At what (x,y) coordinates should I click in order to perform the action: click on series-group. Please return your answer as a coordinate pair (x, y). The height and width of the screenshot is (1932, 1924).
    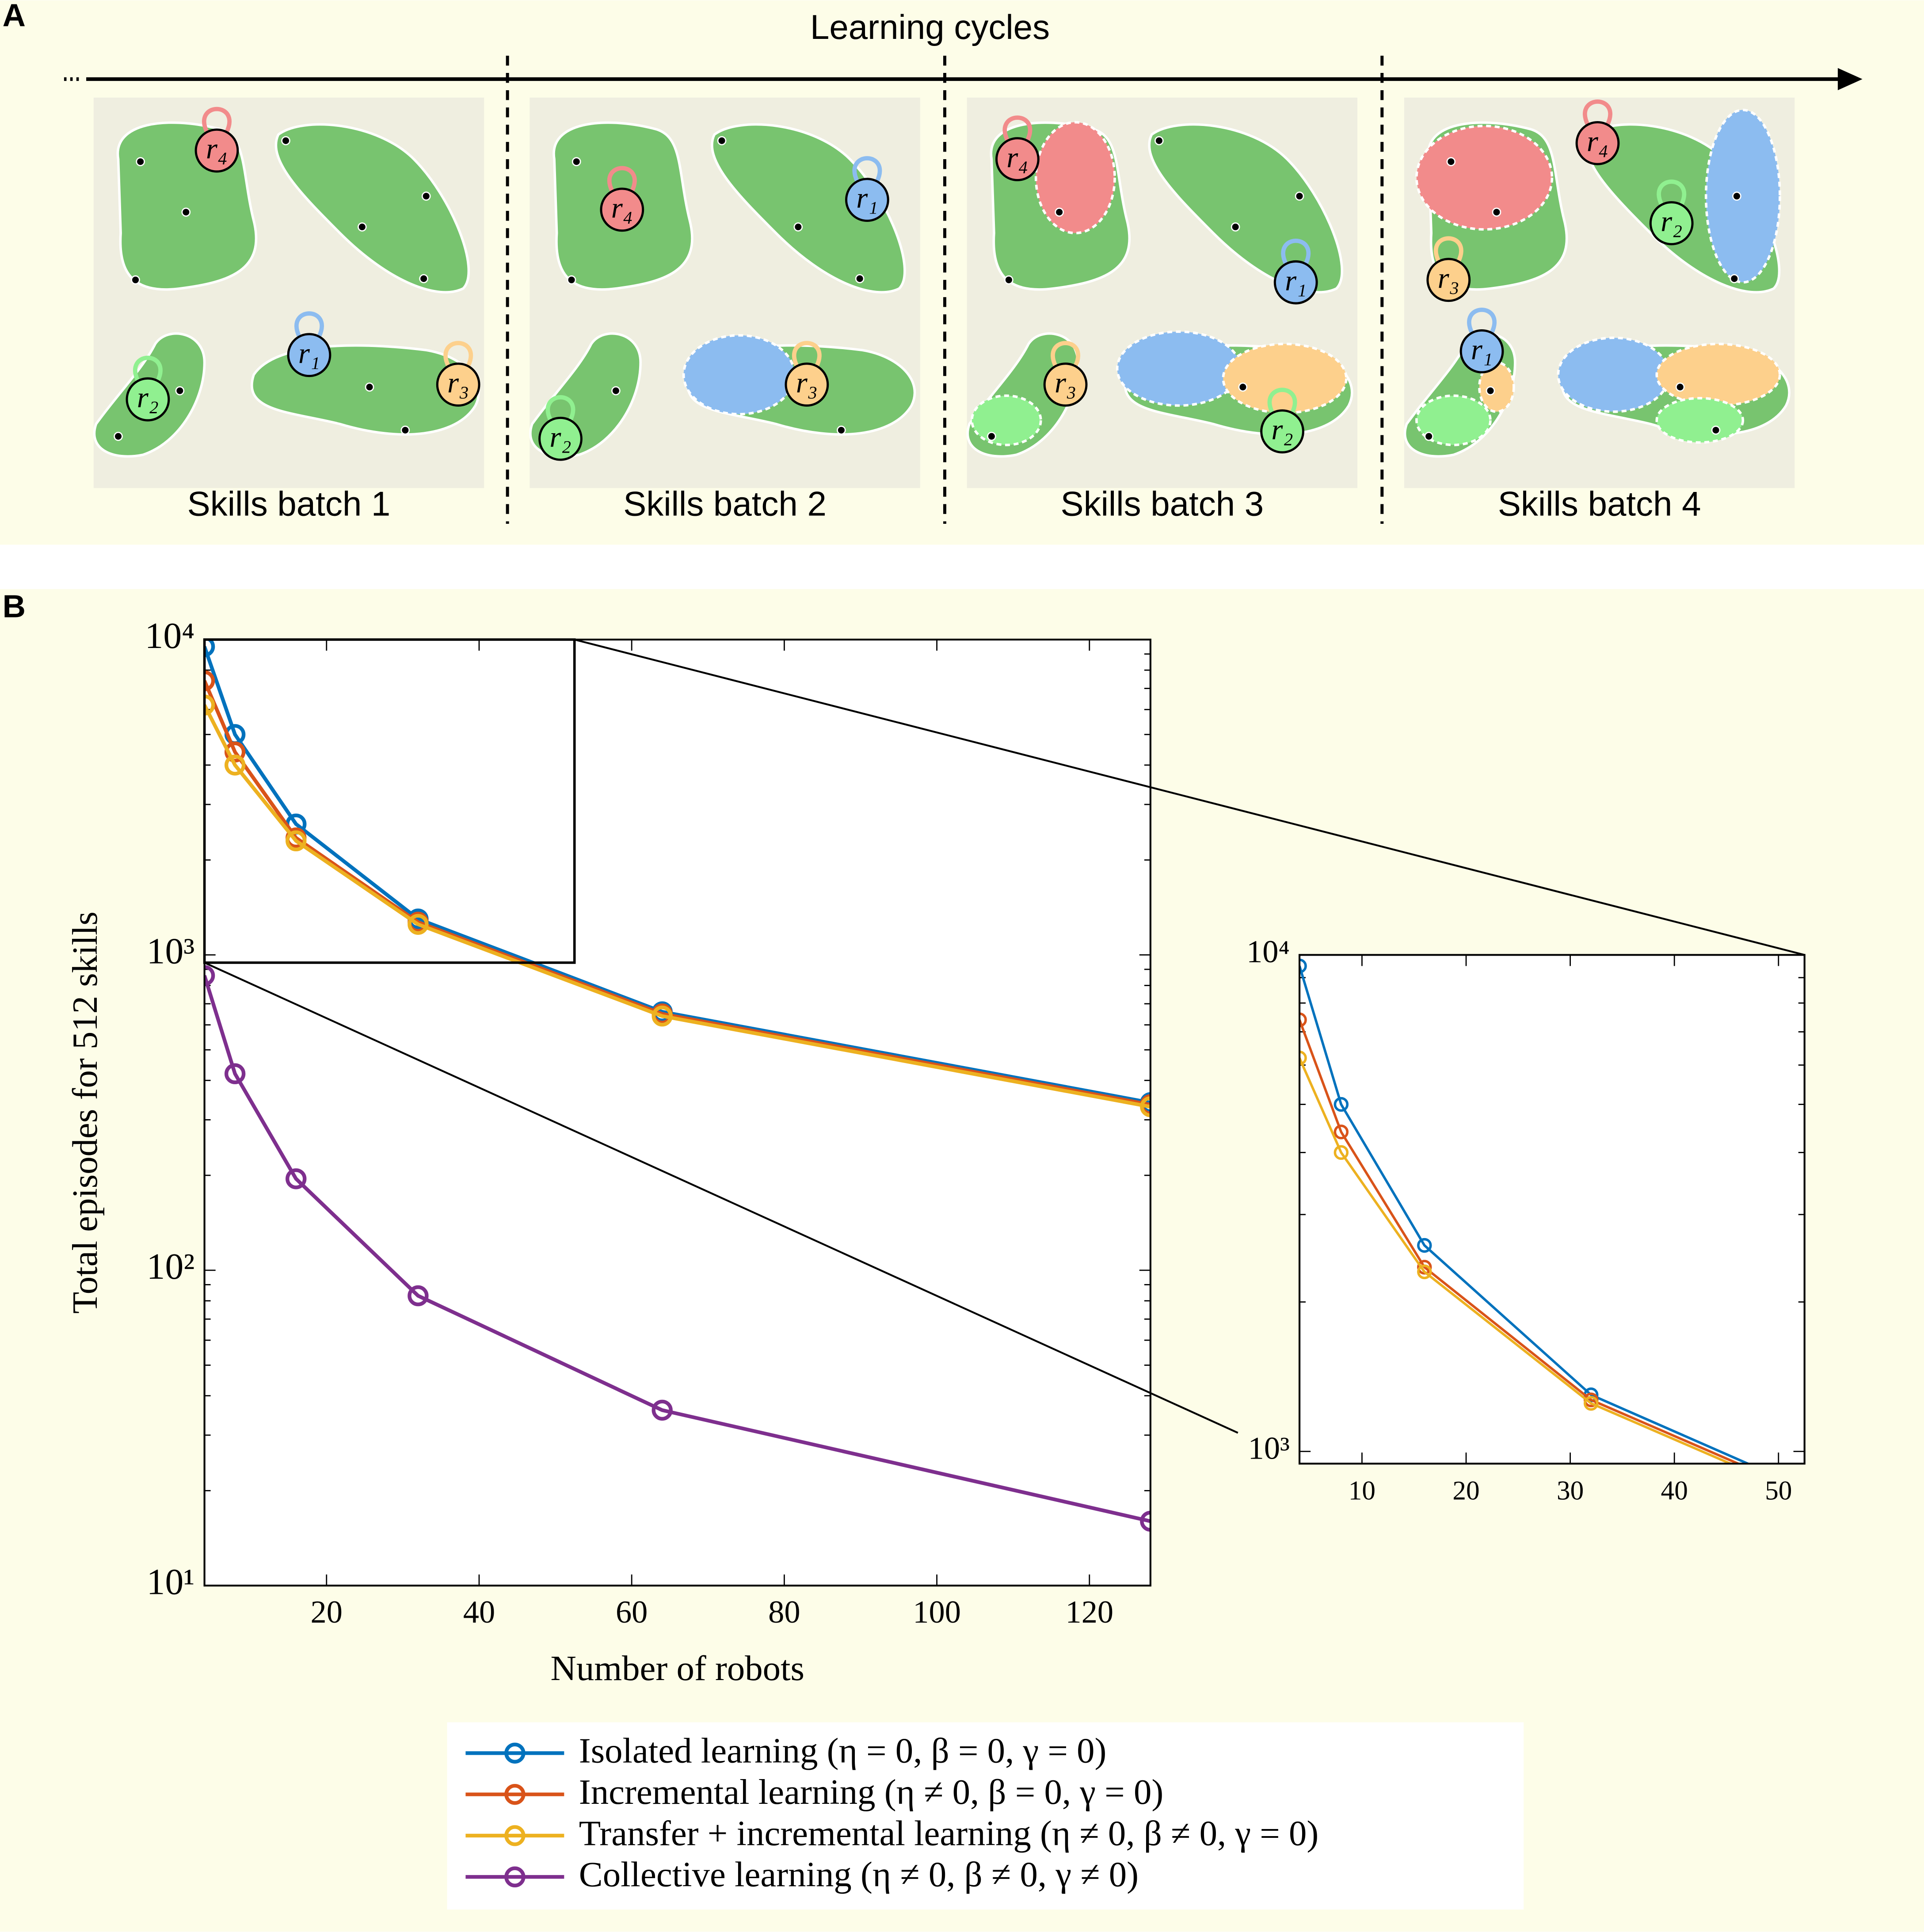
    Looking at the image, I should click on (1525, 1211).